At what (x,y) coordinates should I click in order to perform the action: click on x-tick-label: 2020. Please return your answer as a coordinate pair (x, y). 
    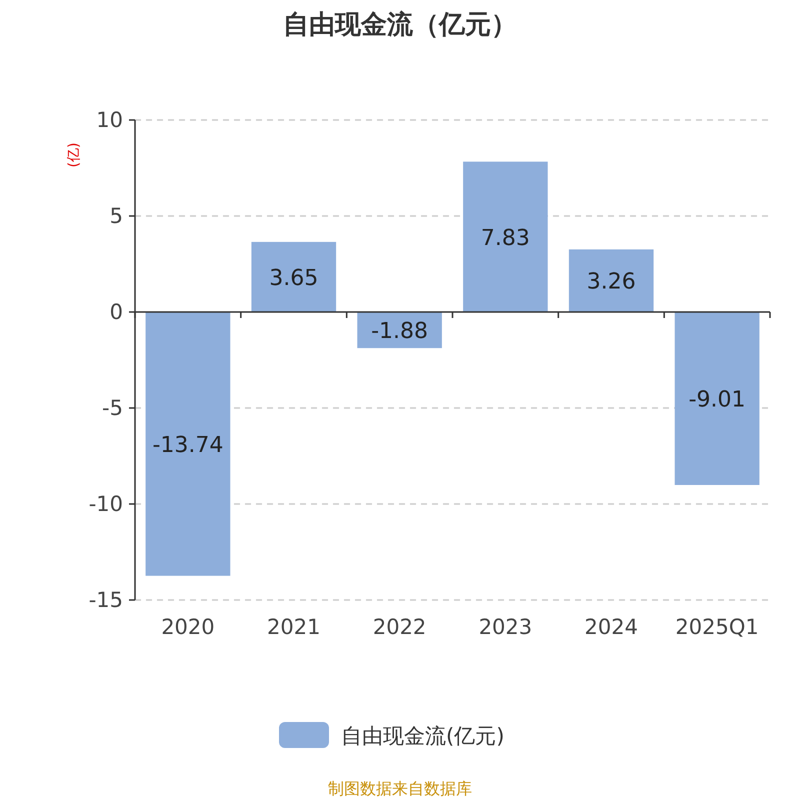
    Looking at the image, I should click on (188, 627).